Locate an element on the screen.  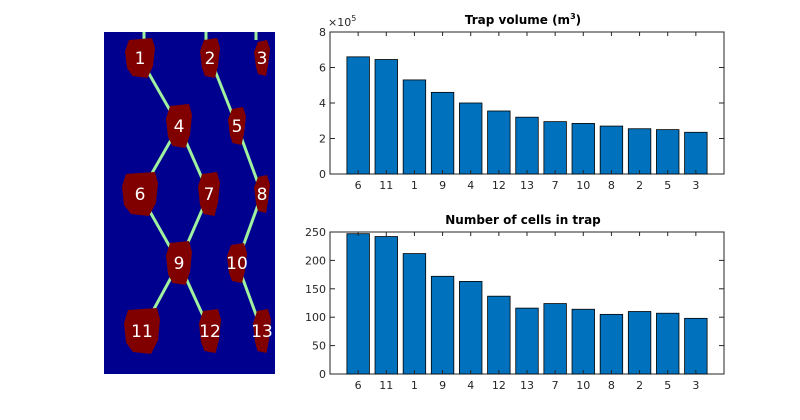
cells-chart-title: Number of cells in trap is located at coordinates (523, 220).